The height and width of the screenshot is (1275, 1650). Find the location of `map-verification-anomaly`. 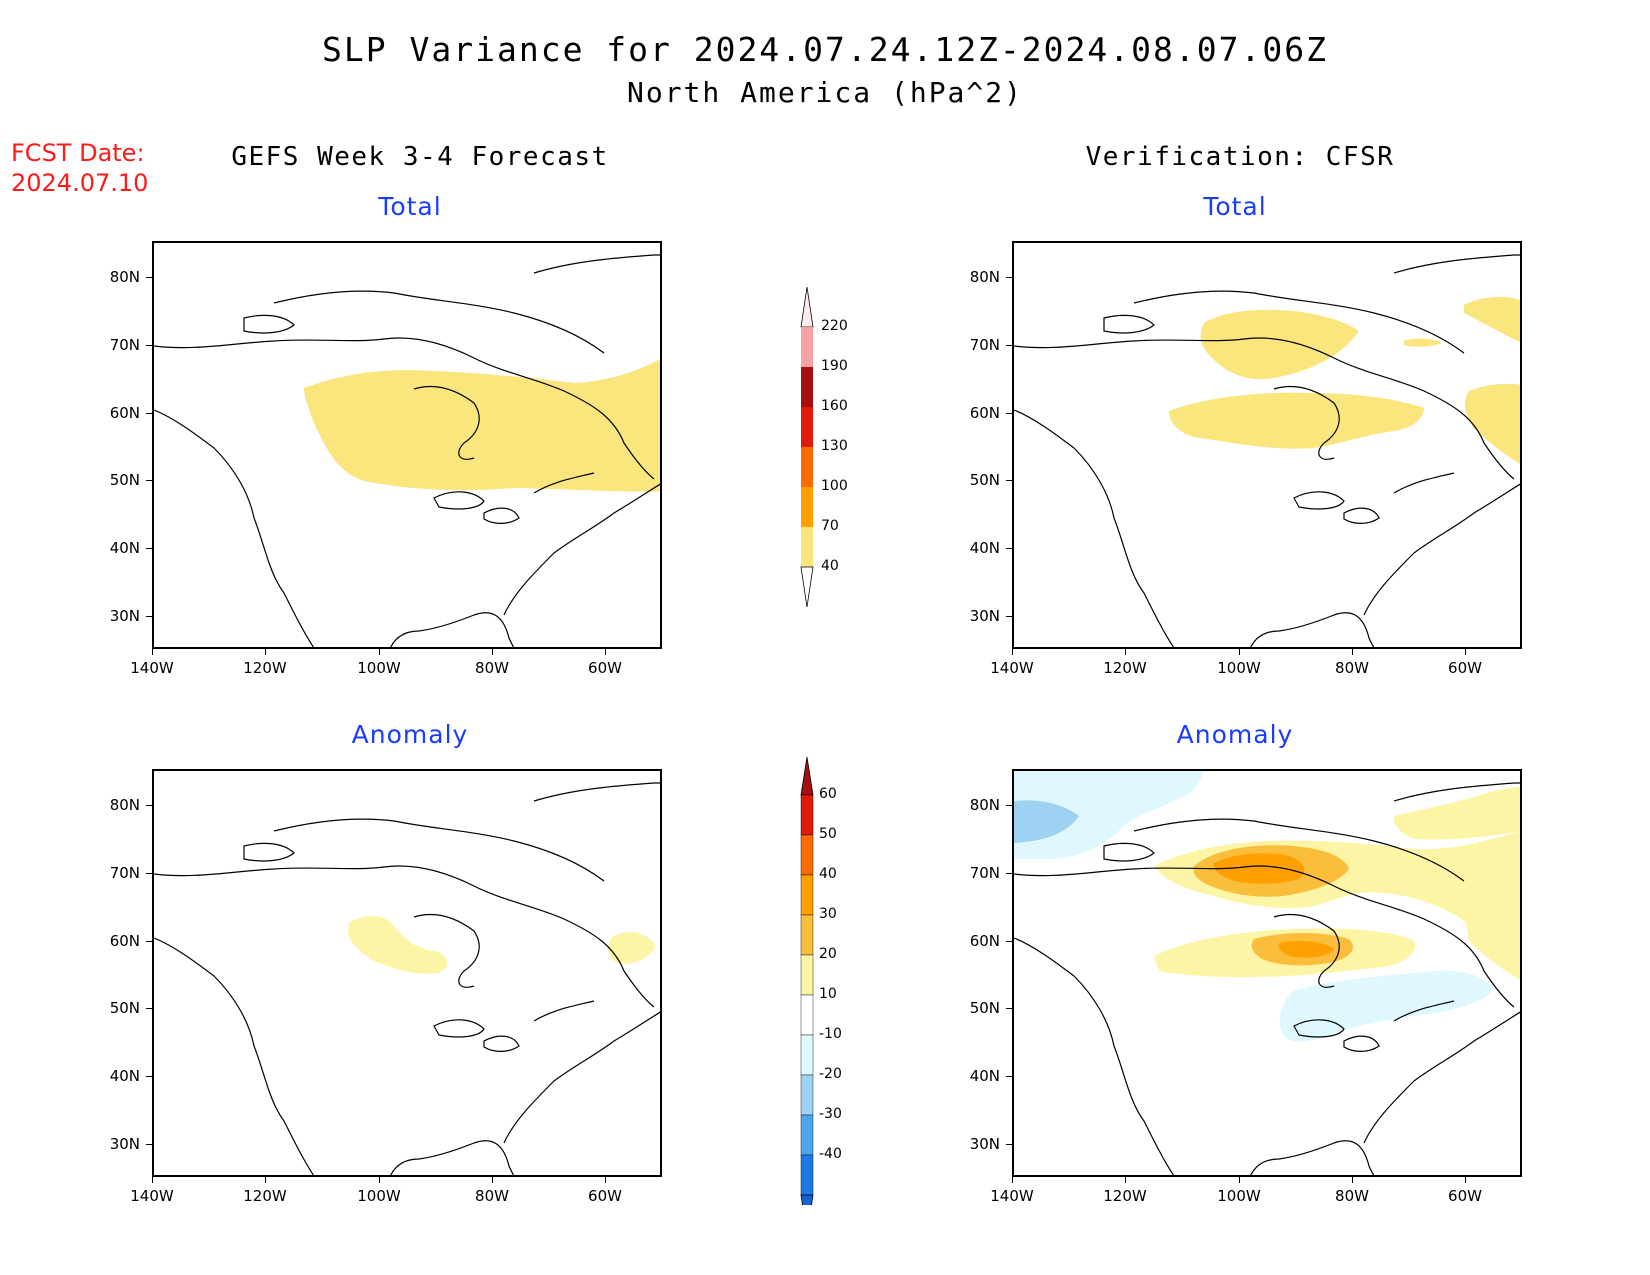

map-verification-anomaly is located at coordinates (1267, 973).